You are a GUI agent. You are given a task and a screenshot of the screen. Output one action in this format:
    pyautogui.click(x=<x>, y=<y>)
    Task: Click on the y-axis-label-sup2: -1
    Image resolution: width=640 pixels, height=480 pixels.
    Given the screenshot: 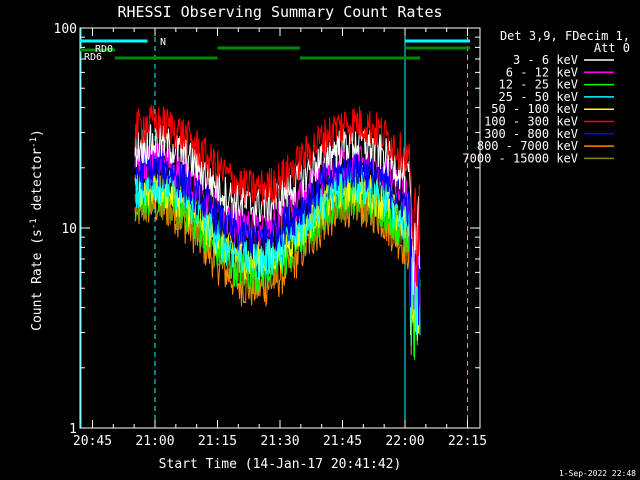 What is the action you would take?
    pyautogui.click(x=34, y=142)
    